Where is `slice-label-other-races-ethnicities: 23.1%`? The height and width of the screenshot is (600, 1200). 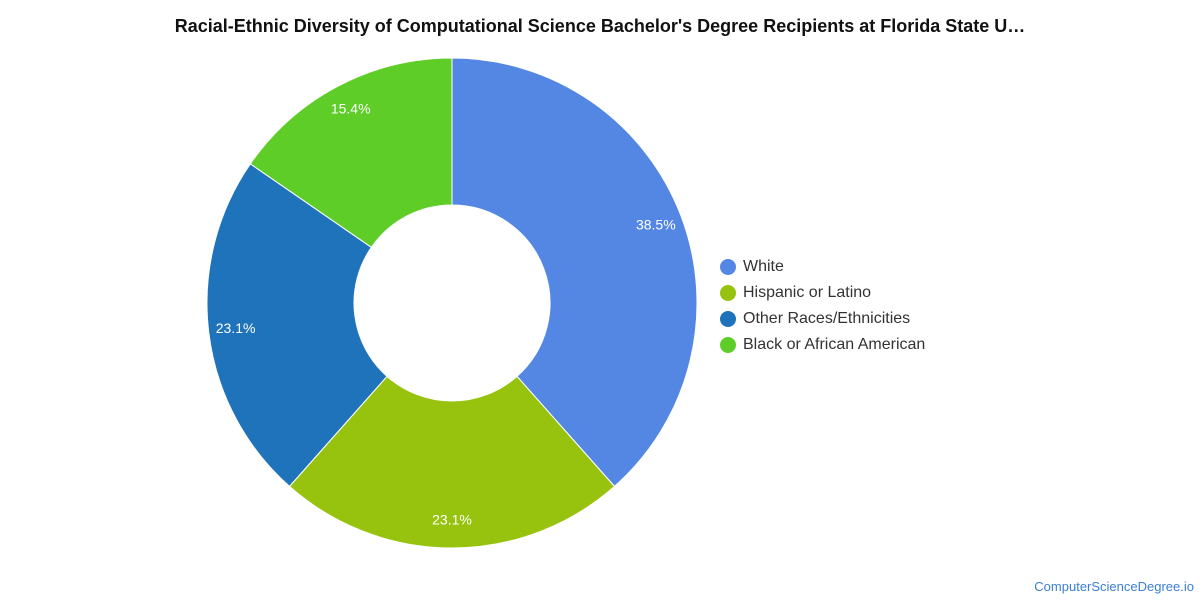 slice-label-other-races-ethnicities: 23.1% is located at coordinates (236, 328).